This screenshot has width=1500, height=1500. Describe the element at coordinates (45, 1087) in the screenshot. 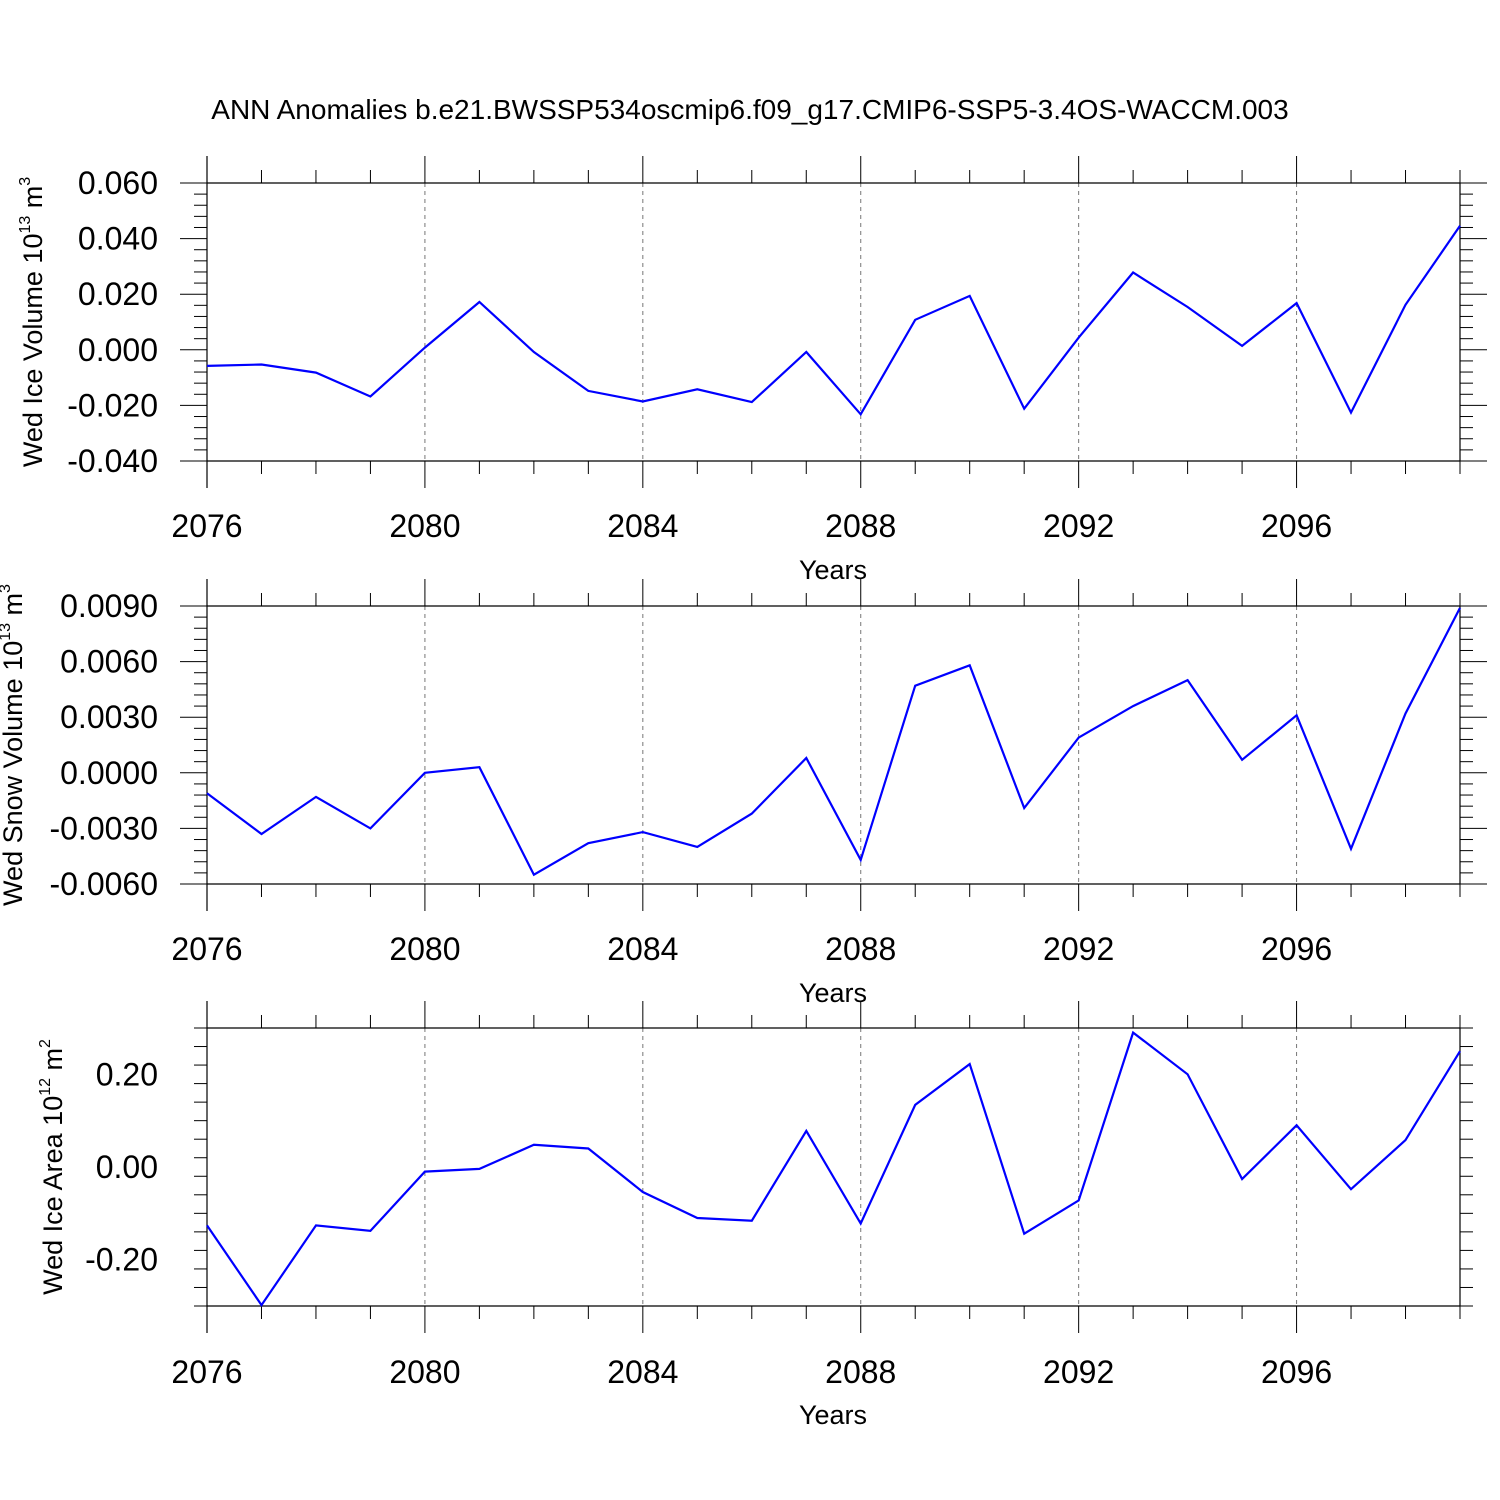

I see `y-axis-label-superscript: 12` at that location.